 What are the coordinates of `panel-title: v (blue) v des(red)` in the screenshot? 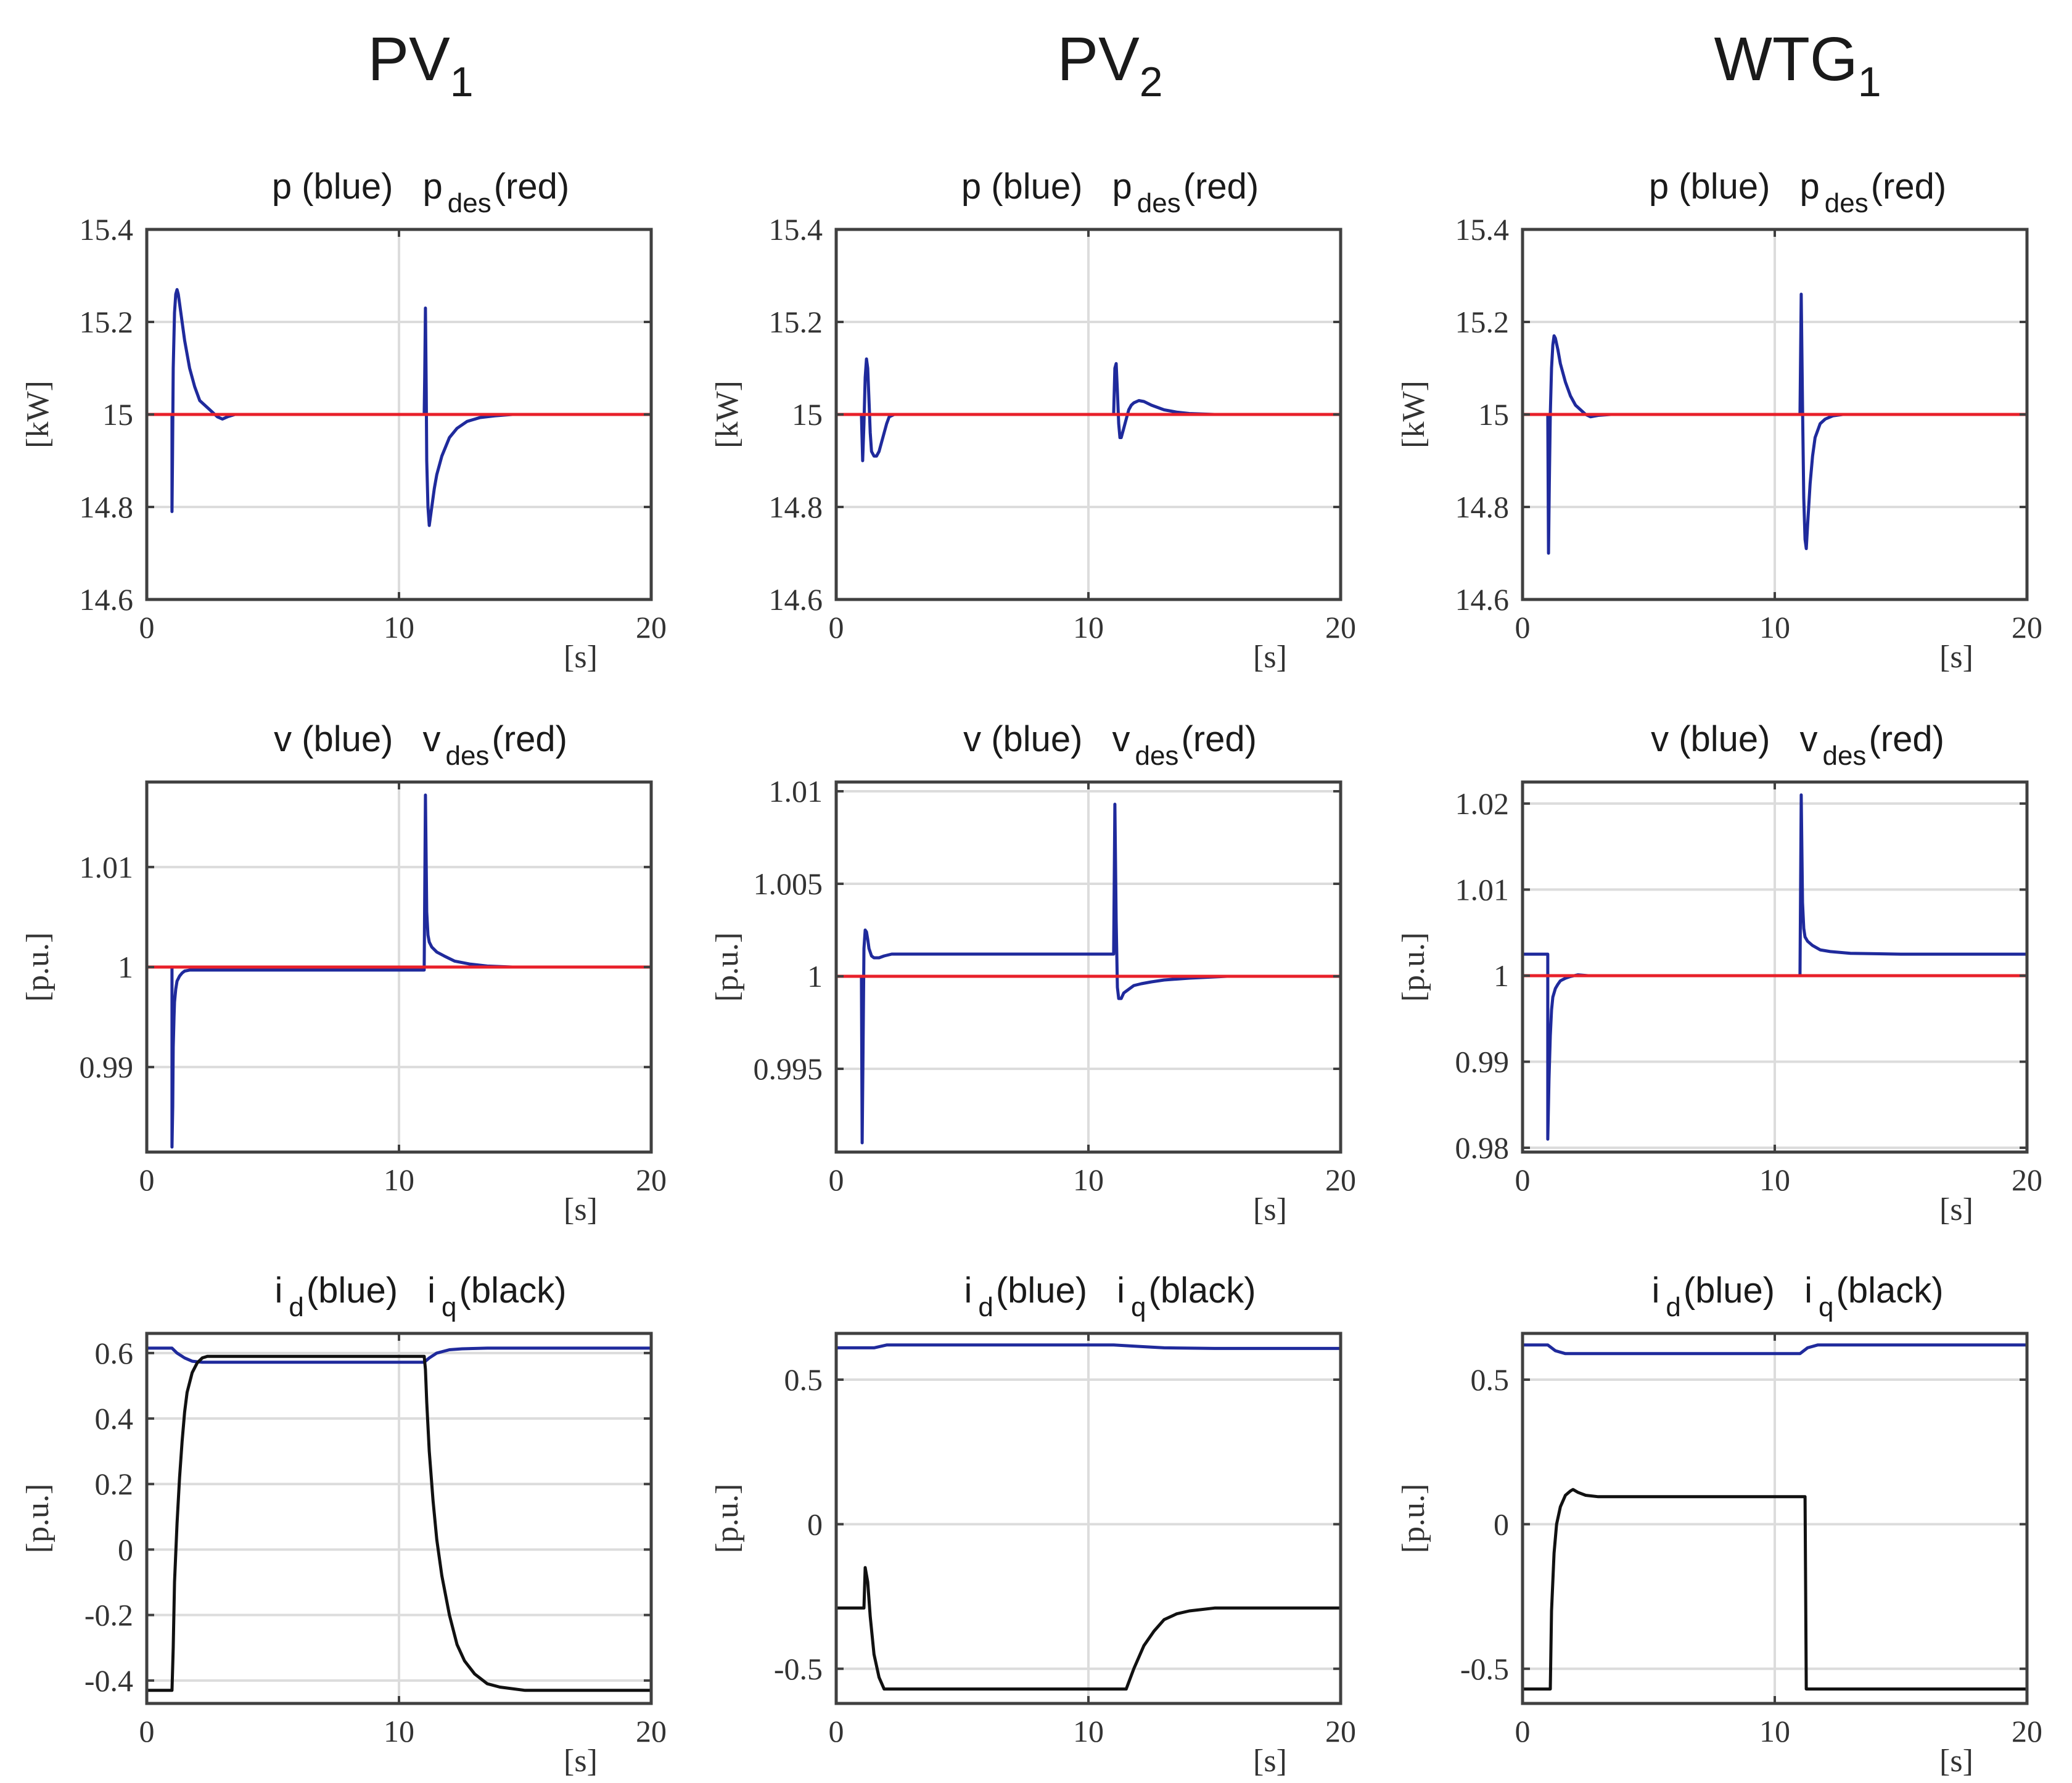 It's located at (1798, 745).